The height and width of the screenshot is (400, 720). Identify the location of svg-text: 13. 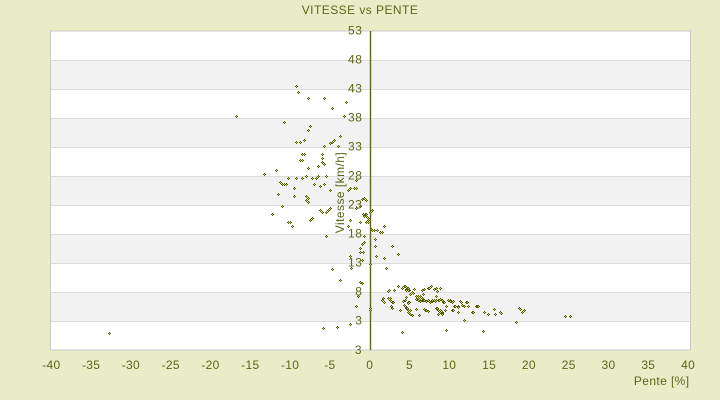
(355, 263).